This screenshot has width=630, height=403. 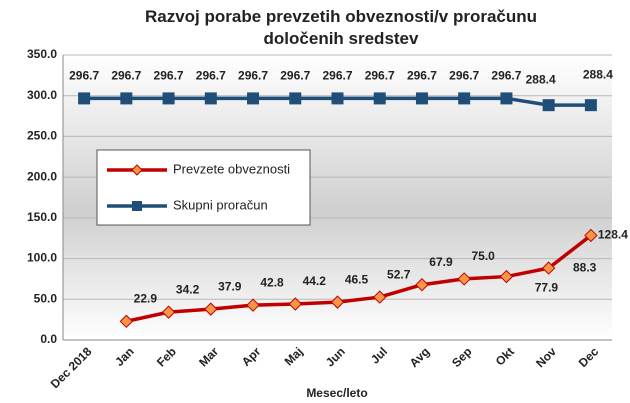 I want to click on data-label: 88.3, so click(x=585, y=267).